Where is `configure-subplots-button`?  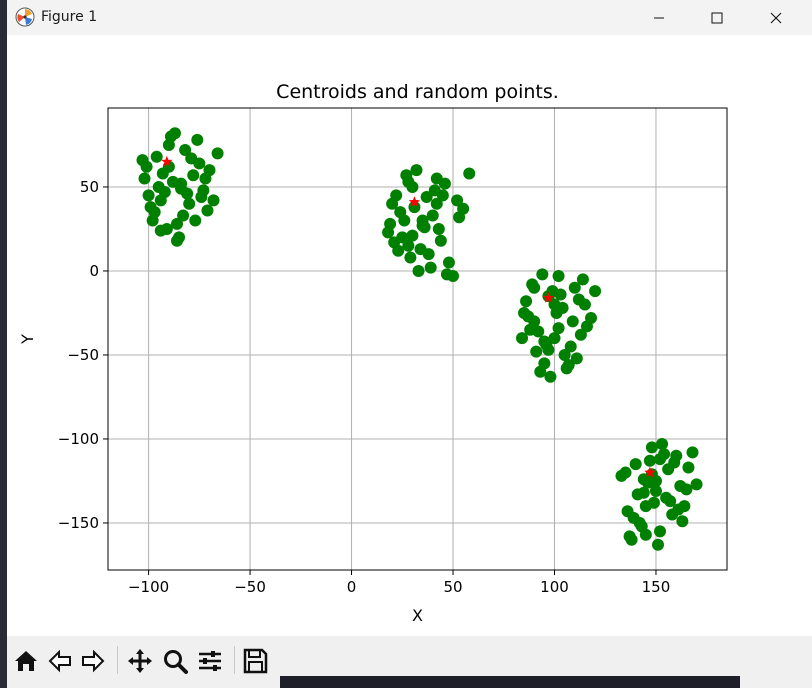 configure-subplots-button is located at coordinates (210, 661).